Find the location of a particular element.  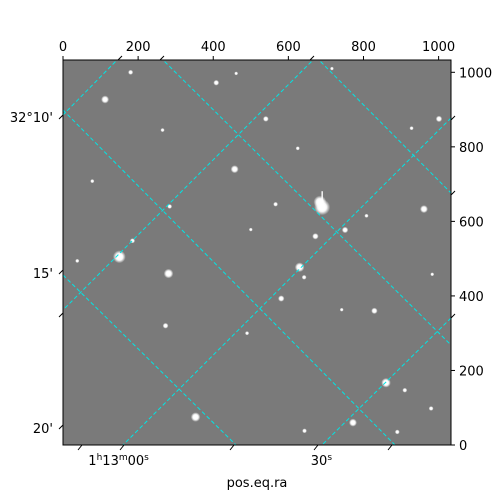

x-tick-label: 400 is located at coordinates (213, 47).